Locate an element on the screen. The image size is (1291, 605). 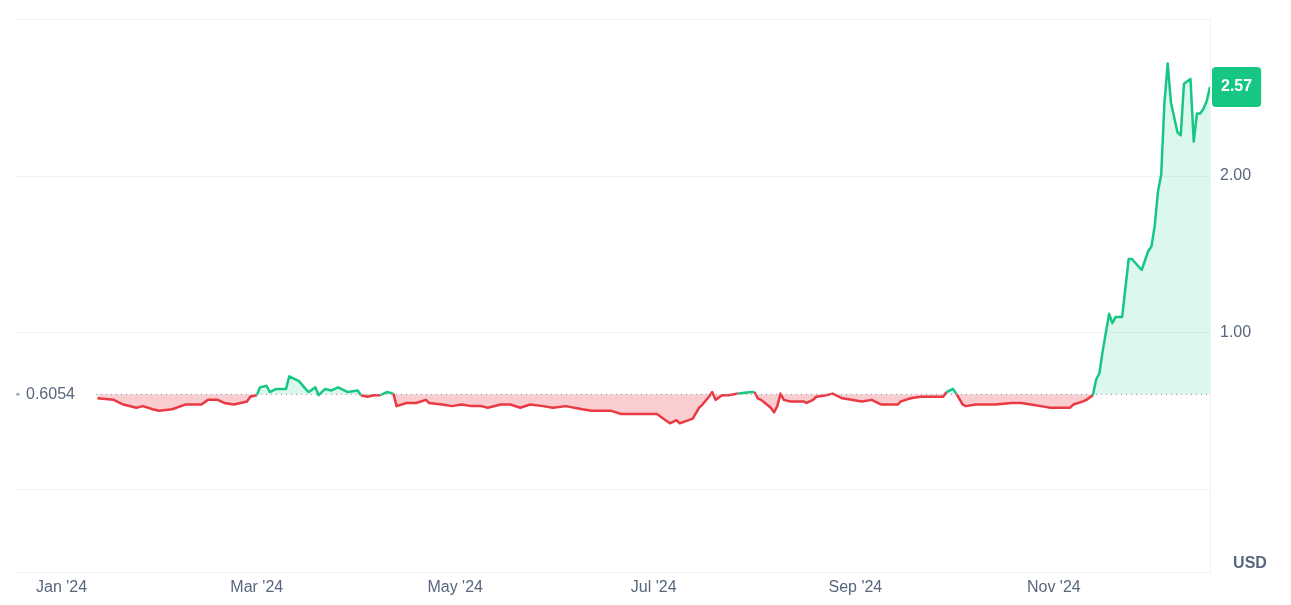
x-tick-label: Jan '24 is located at coordinates (62, 587).